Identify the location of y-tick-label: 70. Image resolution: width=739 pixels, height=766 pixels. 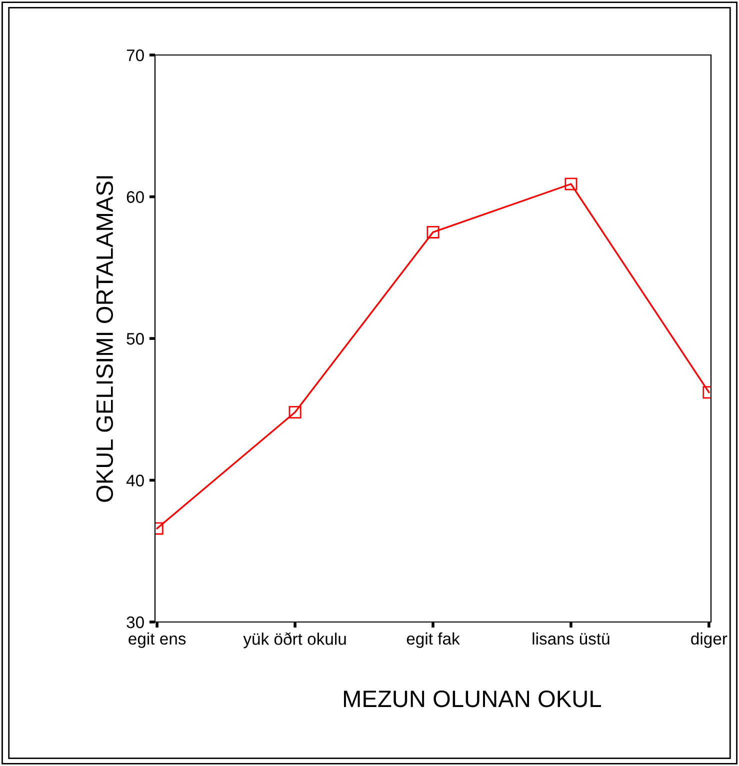
(135, 55).